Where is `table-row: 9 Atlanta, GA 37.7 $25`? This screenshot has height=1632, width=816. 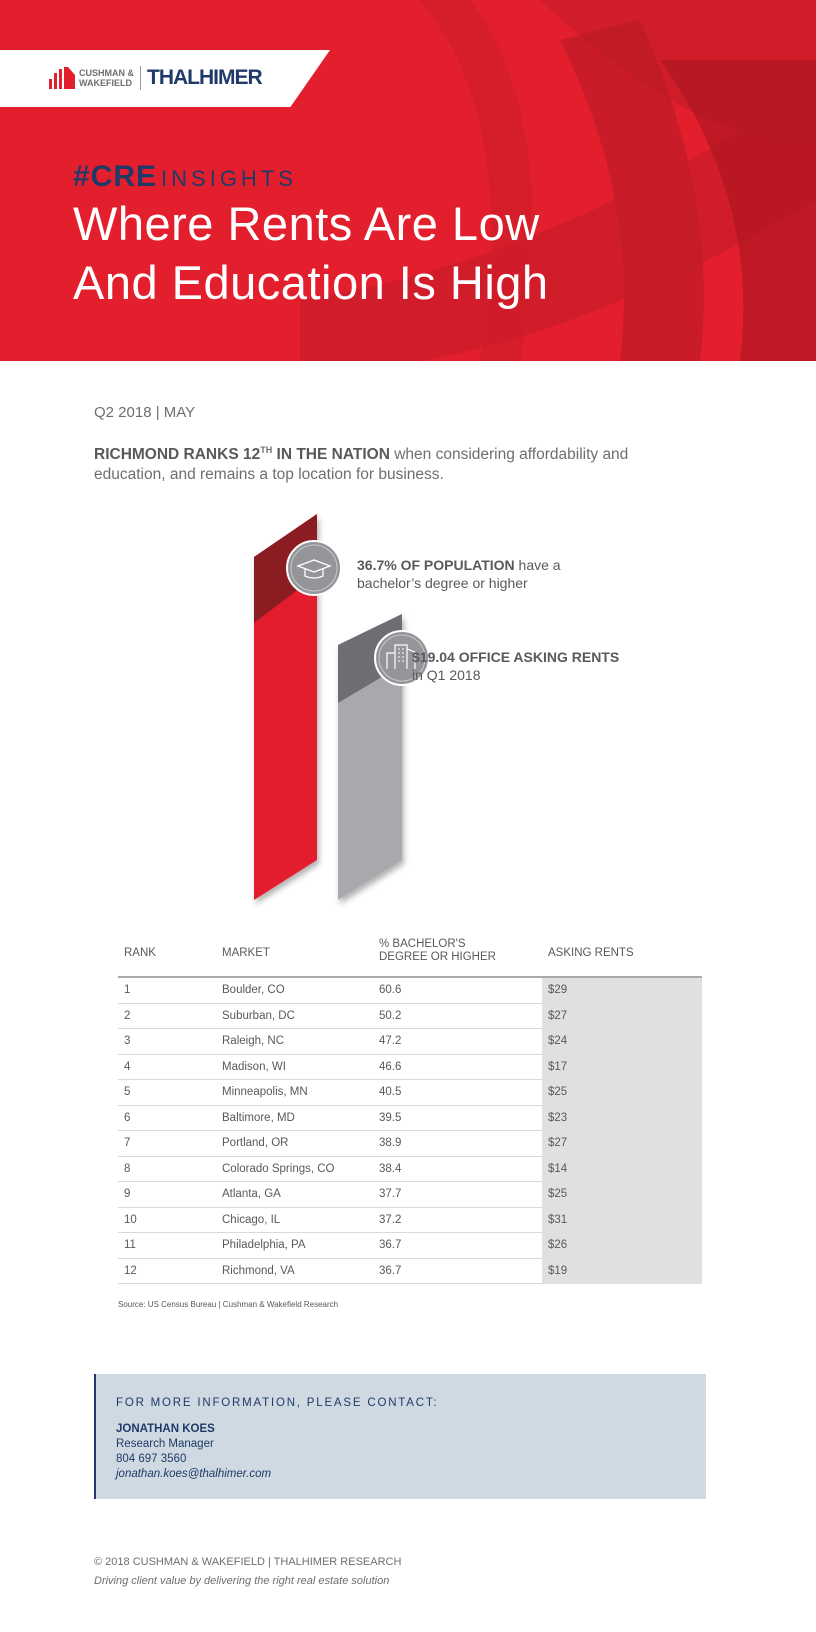 table-row: 9 Atlanta, GA 37.7 $25 is located at coordinates (410, 1195).